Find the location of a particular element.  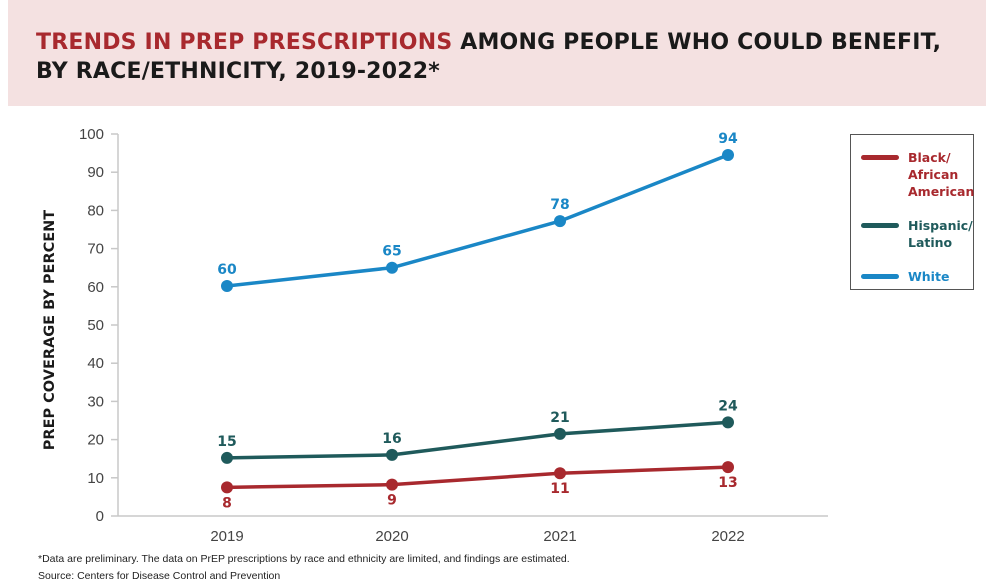

data-label: 21 is located at coordinates (559, 418).